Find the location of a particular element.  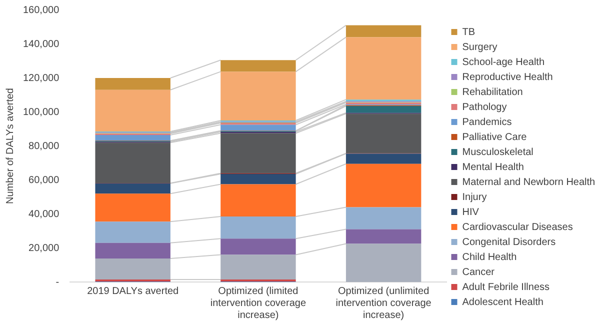

y-tick-label: 20,000 is located at coordinates (44, 248).